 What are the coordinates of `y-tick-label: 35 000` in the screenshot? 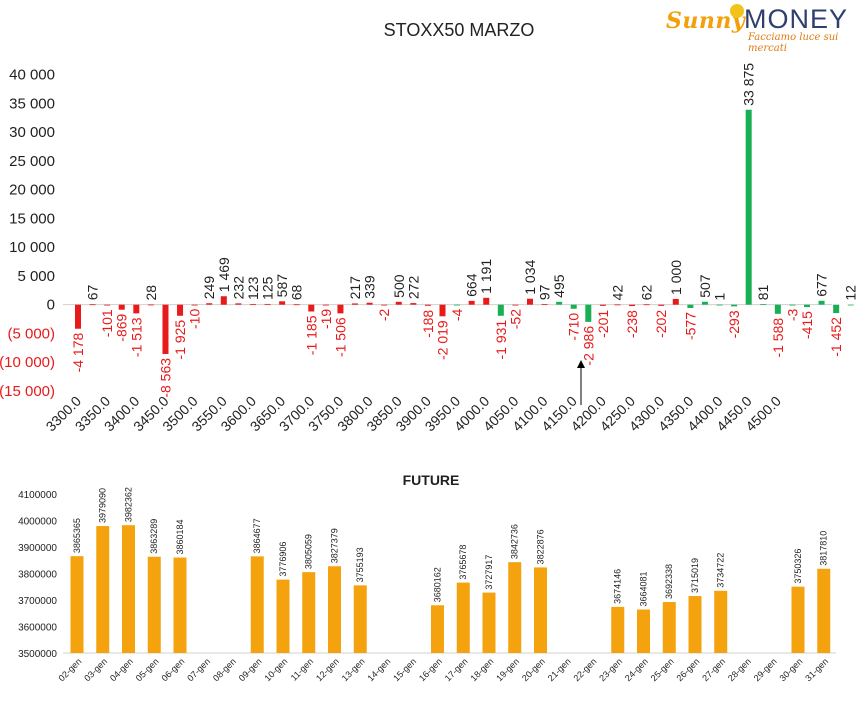 It's located at (32, 103).